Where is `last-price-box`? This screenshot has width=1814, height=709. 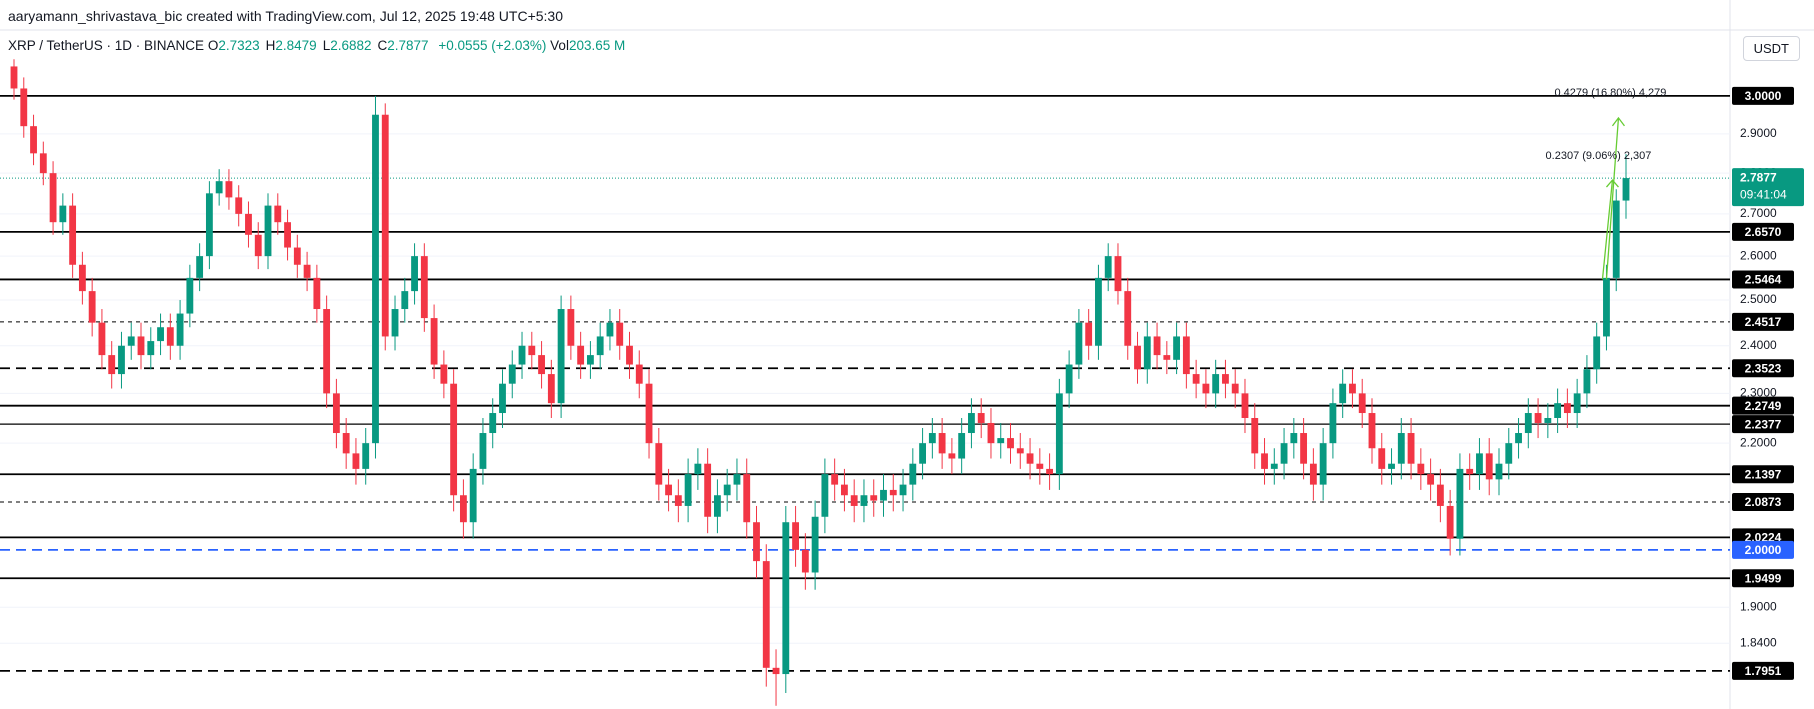 last-price-box is located at coordinates (1768, 187).